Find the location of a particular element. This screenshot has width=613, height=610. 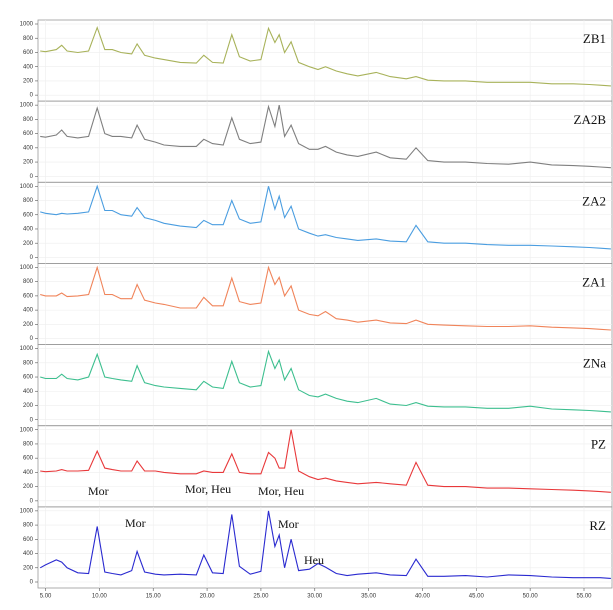

annotation: Heu is located at coordinates (314, 560).